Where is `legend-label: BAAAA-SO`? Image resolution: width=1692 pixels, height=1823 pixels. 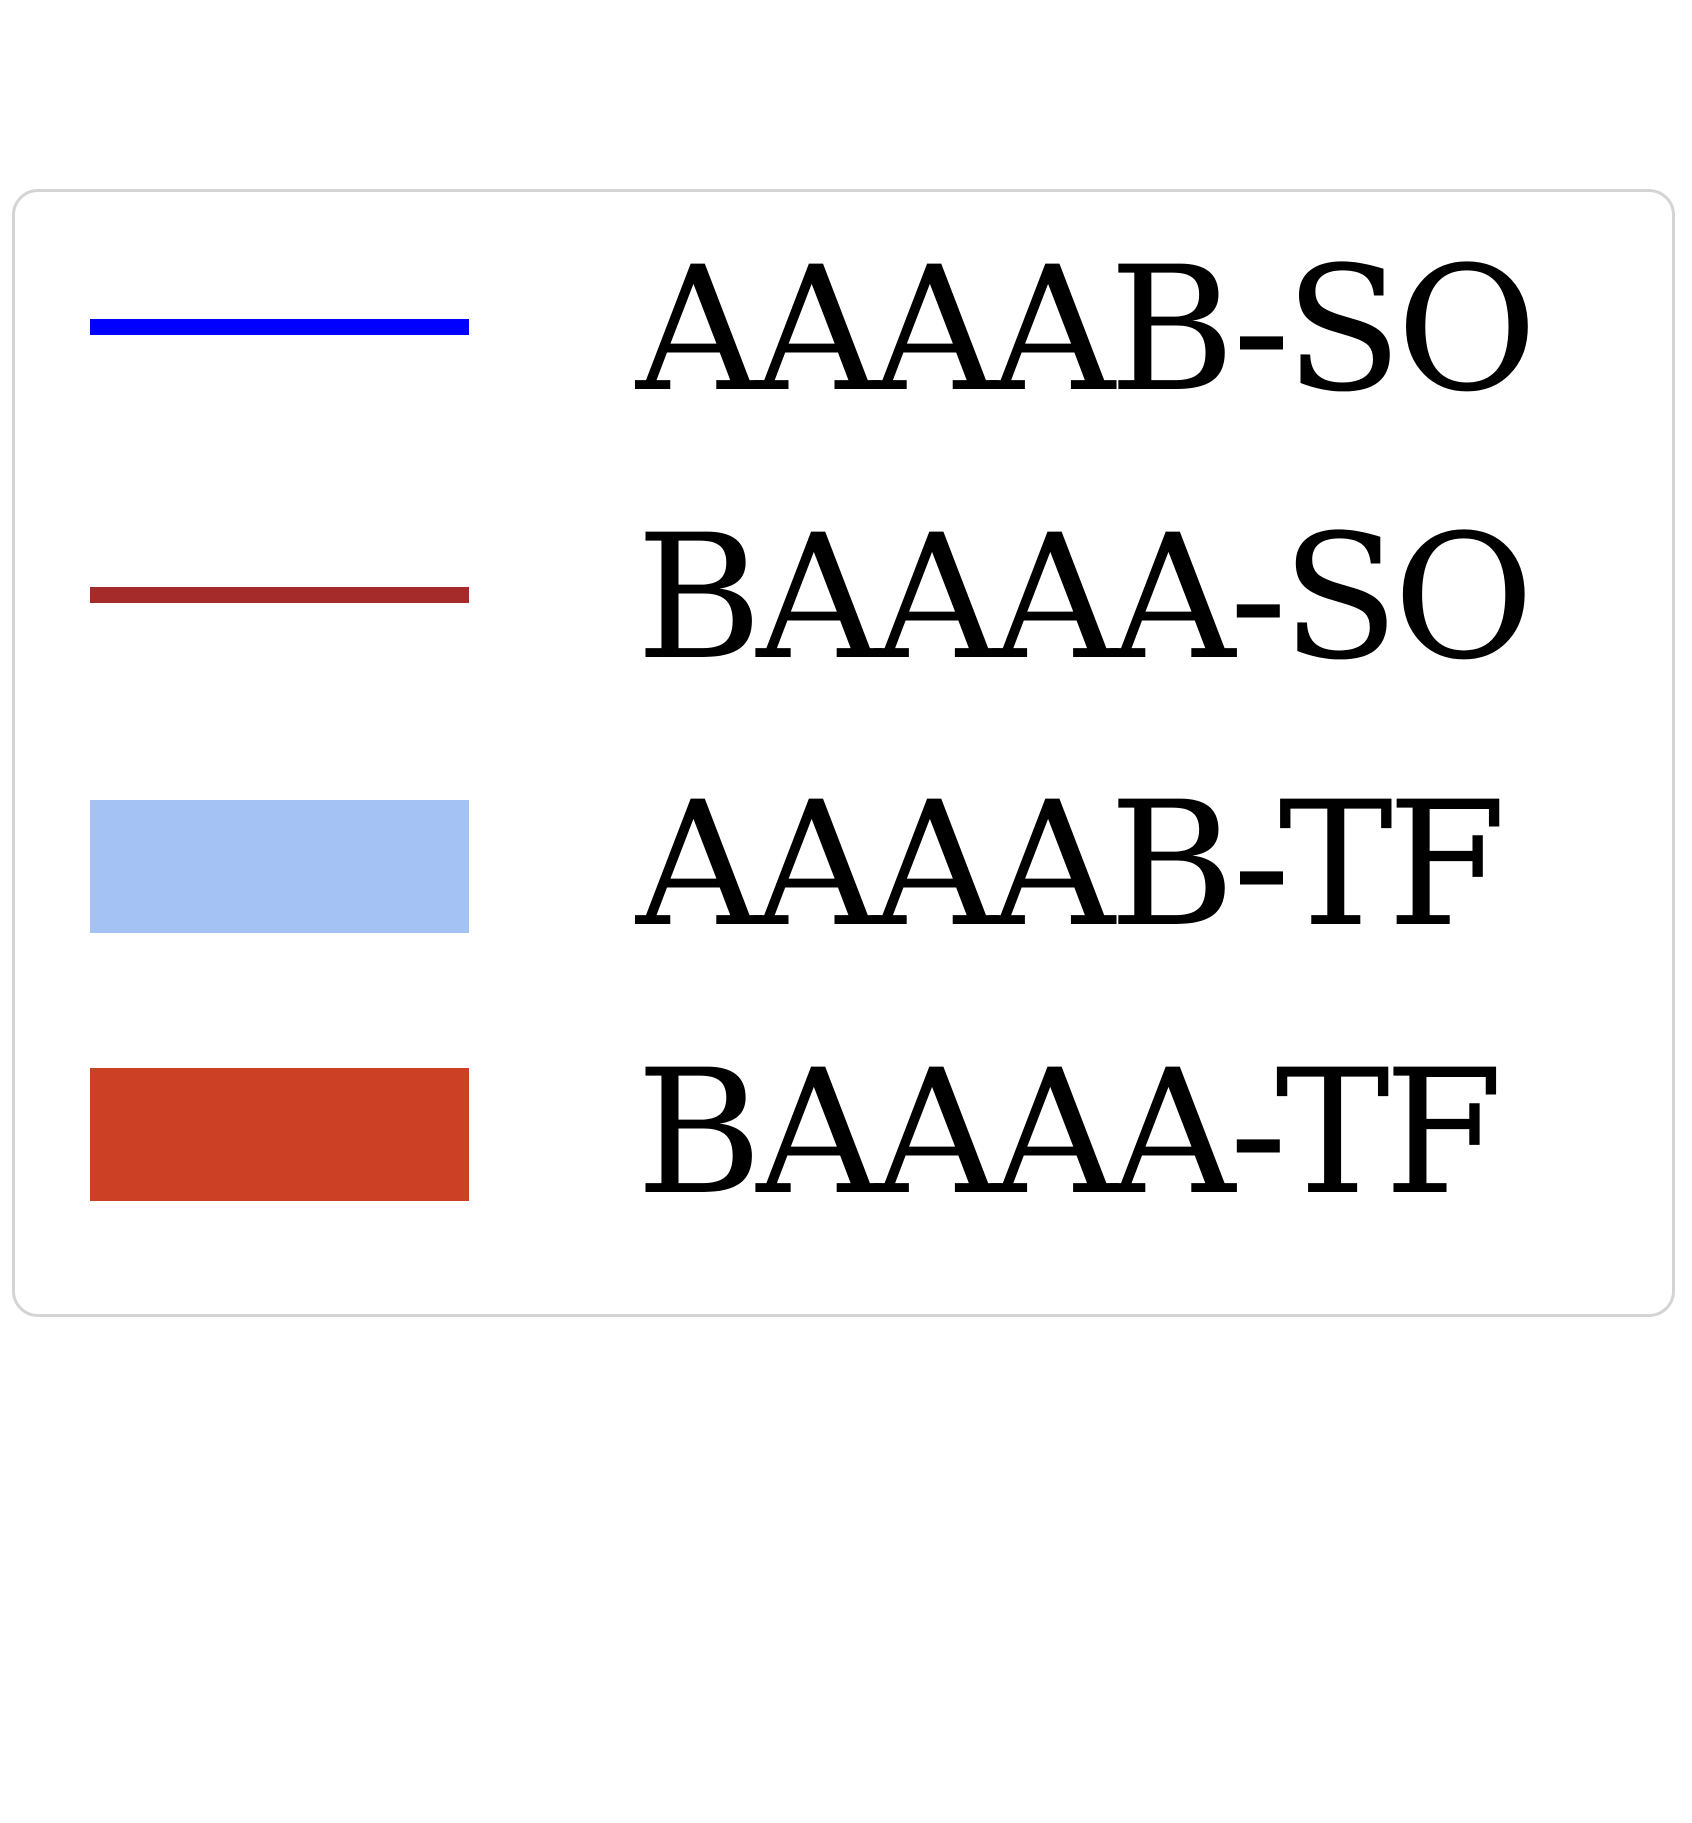 legend-label: BAAAA-SO is located at coordinates (1085, 597).